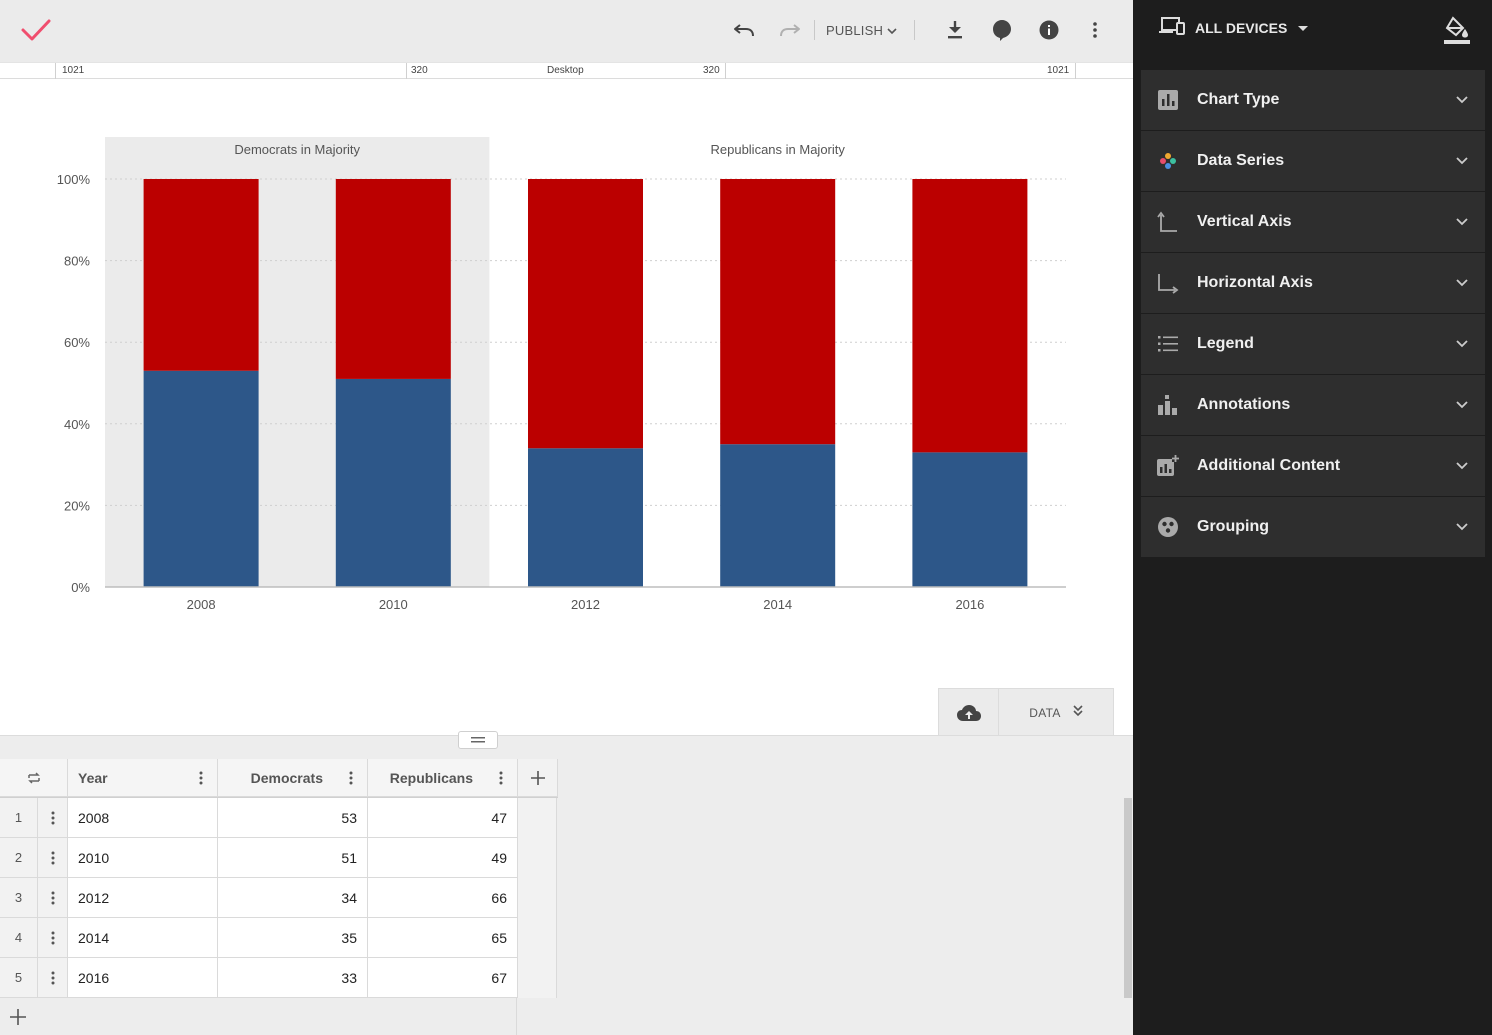 Image resolution: width=1492 pixels, height=1035 pixels. I want to click on undo-icon, so click(744, 30).